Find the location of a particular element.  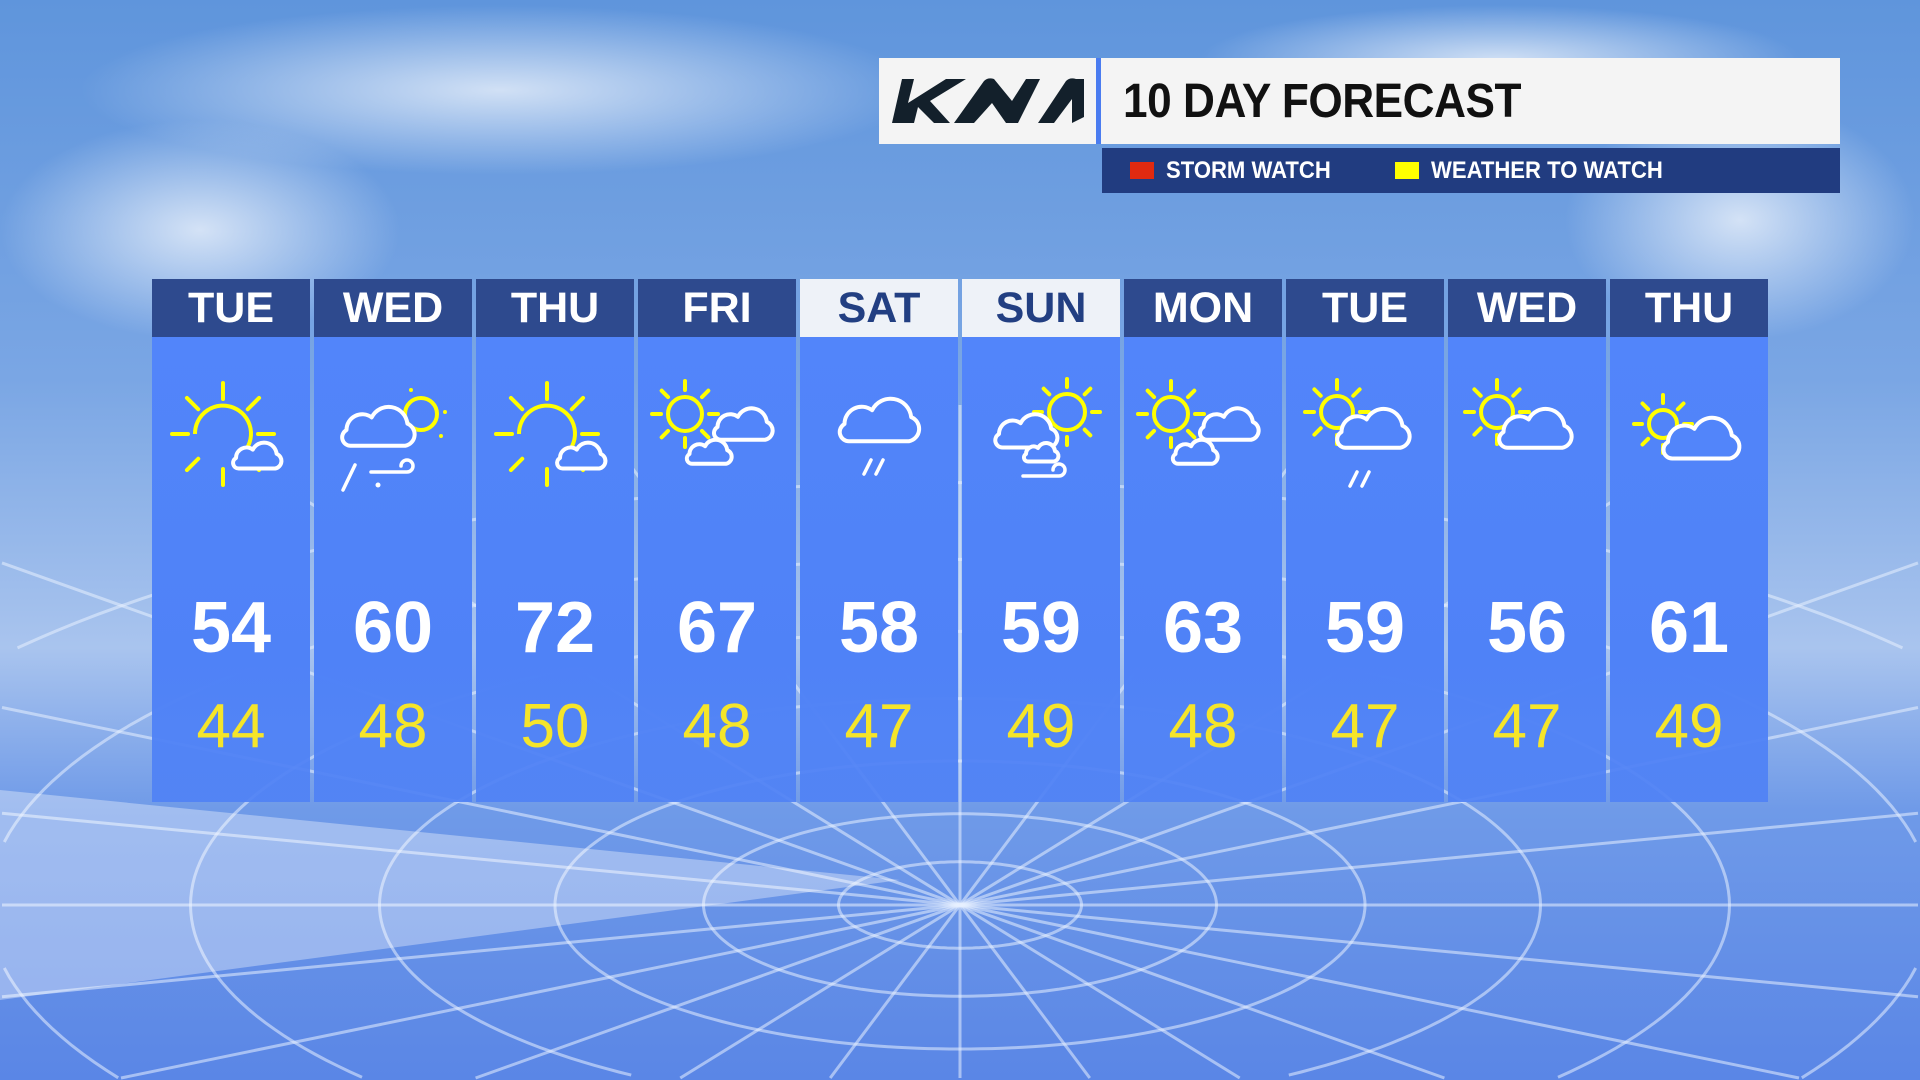

legend-weather-to-watch: WEATHER TO WATCH is located at coordinates (1539, 171).